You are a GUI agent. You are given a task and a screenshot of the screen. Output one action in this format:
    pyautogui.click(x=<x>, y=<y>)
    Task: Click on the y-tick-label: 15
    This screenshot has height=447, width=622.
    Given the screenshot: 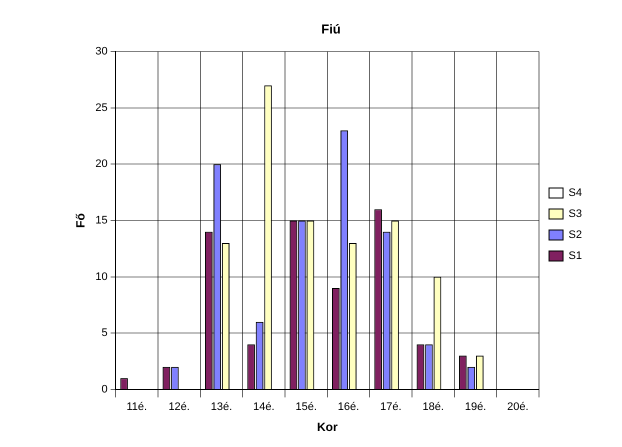 What is the action you would take?
    pyautogui.click(x=101, y=220)
    